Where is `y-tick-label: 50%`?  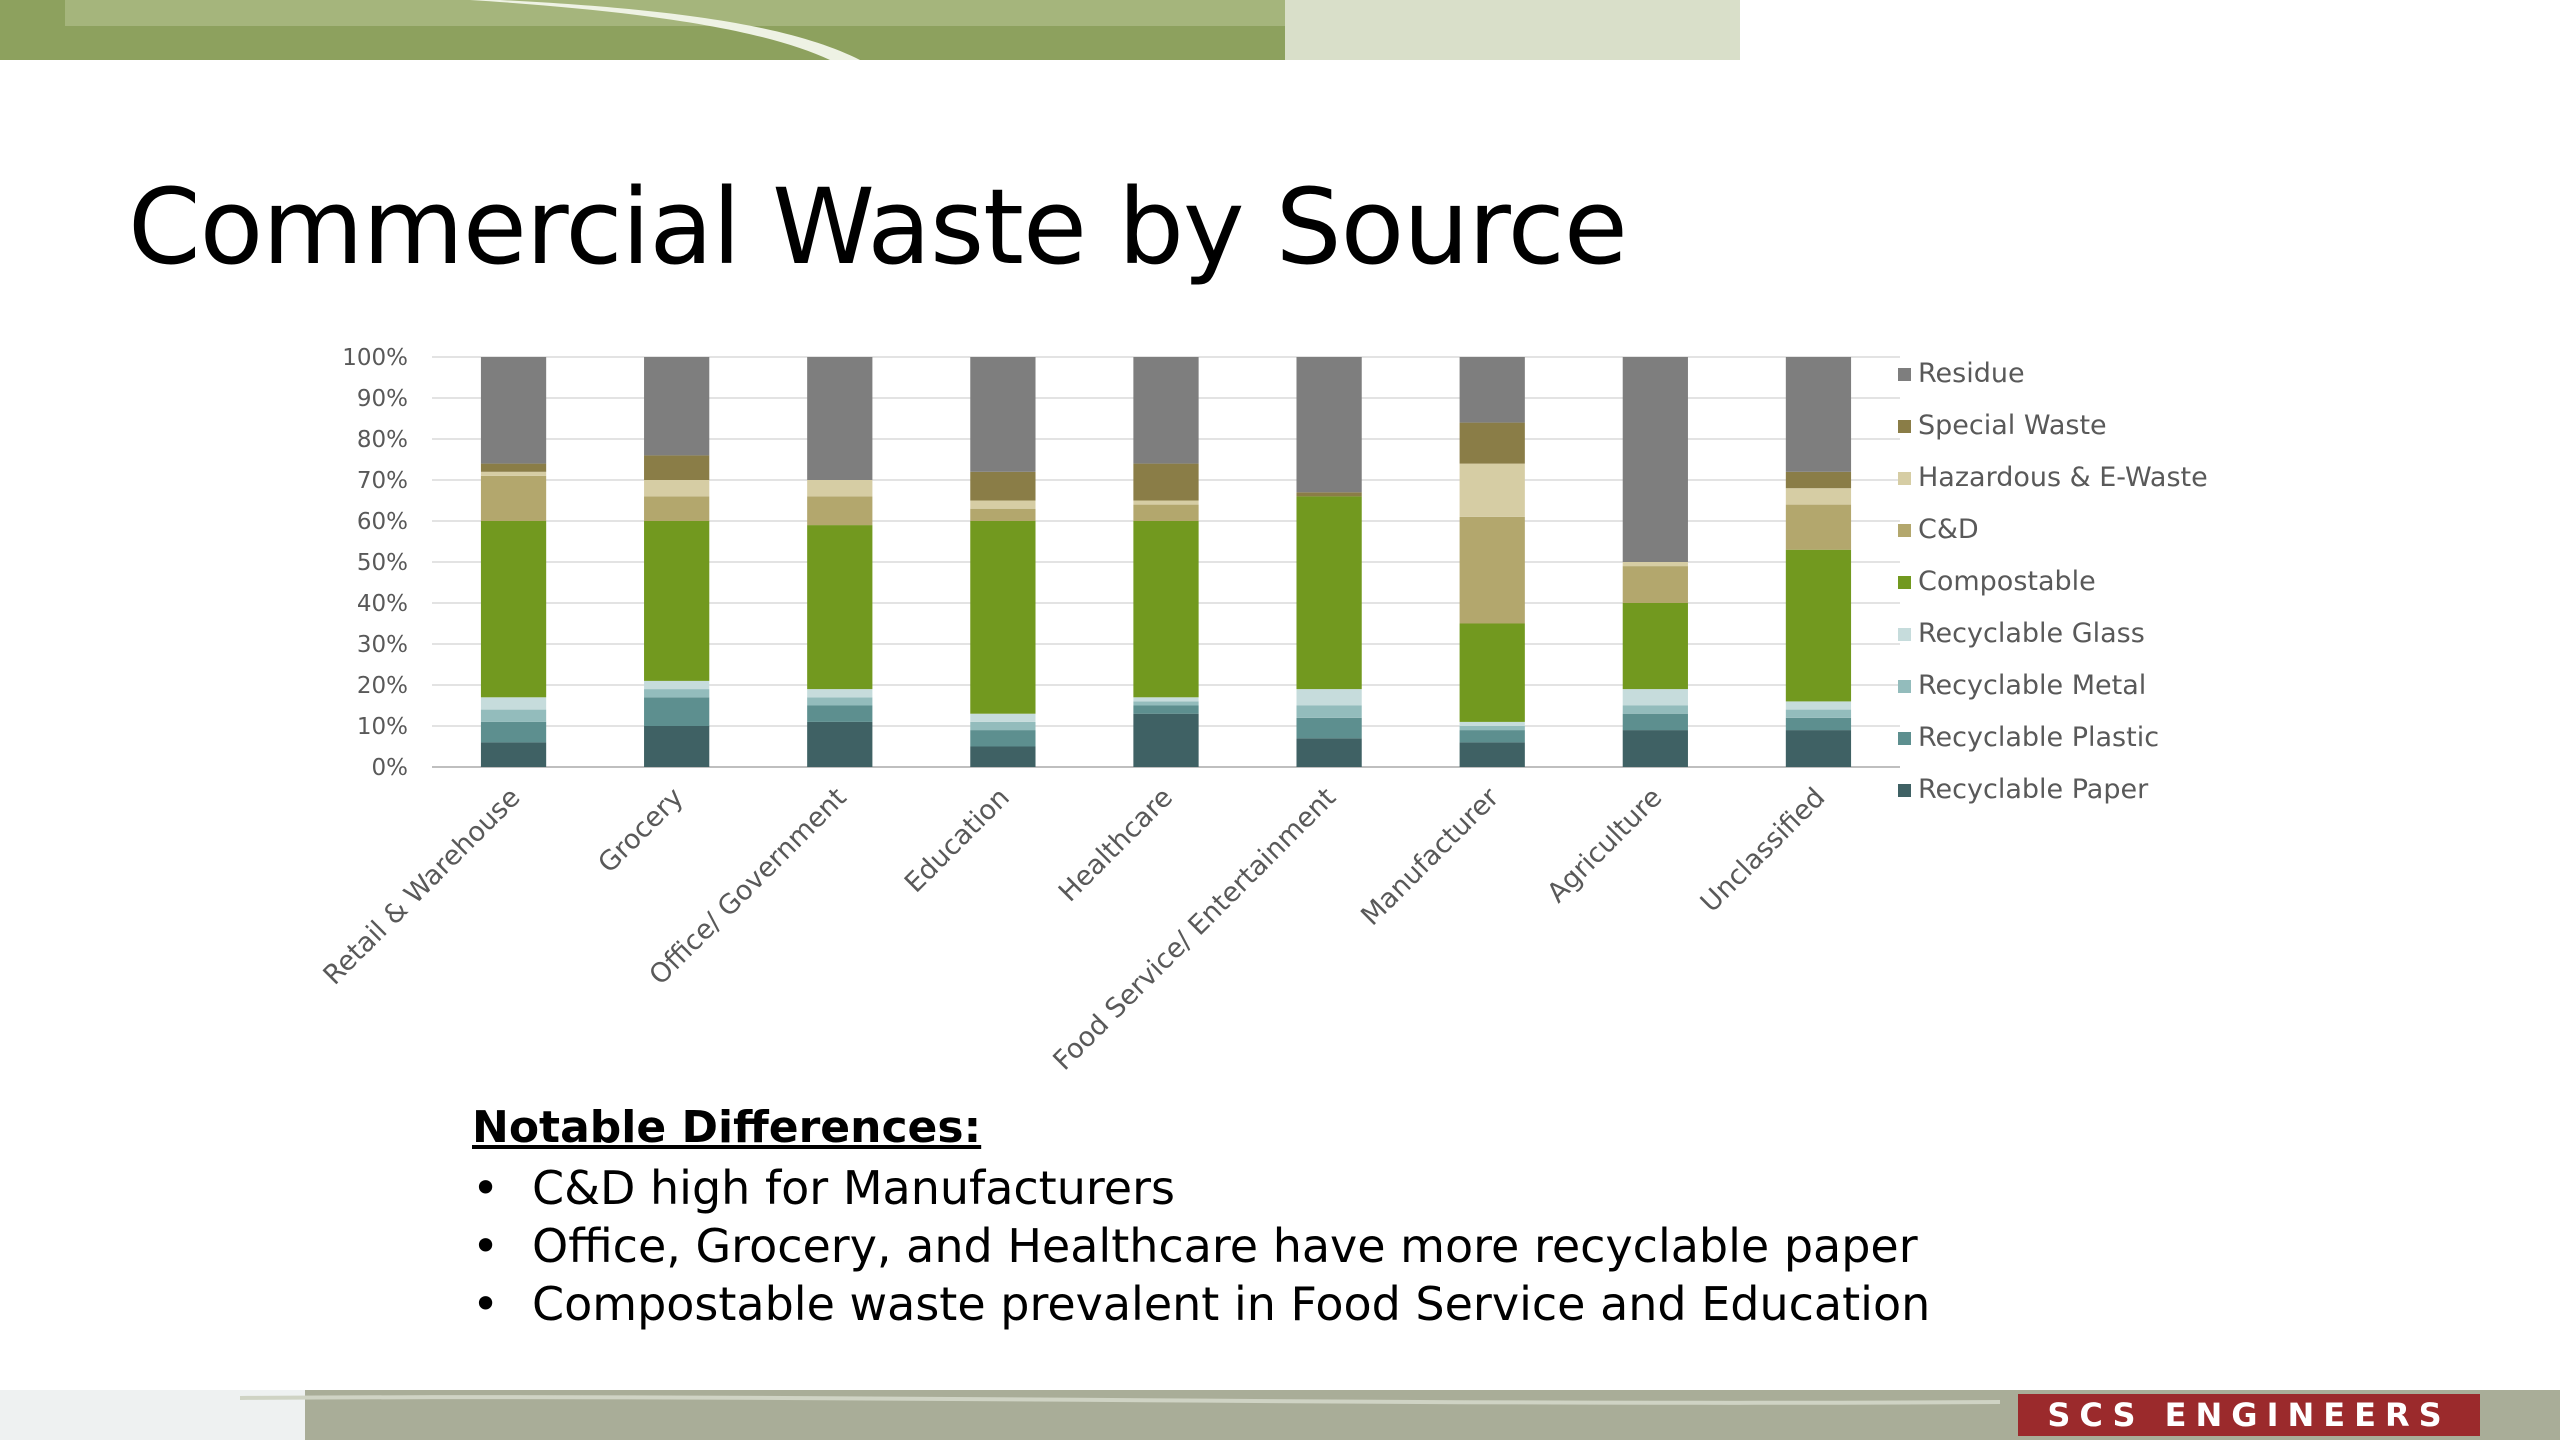
y-tick-label: 50% is located at coordinates (382, 563).